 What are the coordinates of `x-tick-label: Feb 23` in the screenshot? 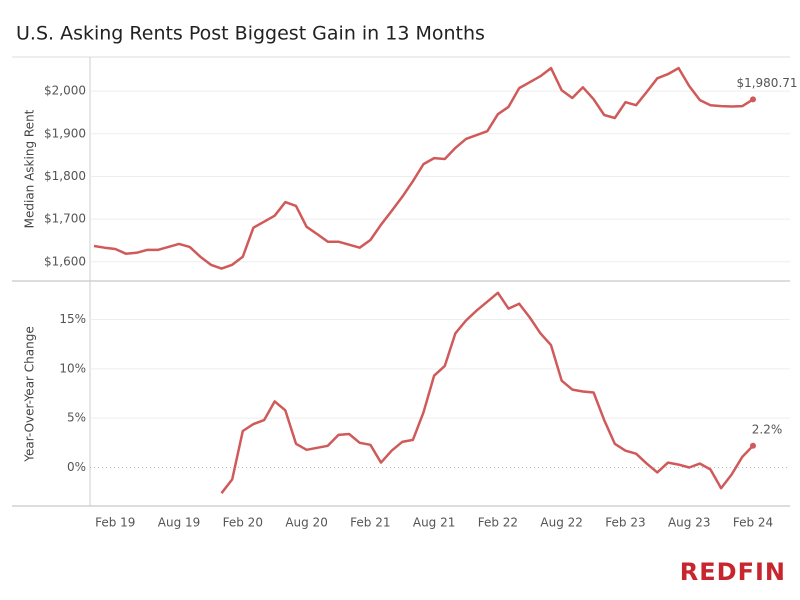 It's located at (625, 523).